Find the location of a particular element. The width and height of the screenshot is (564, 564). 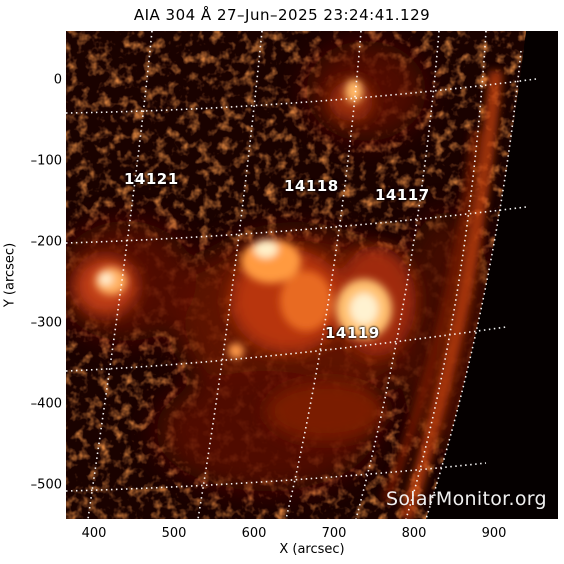

region-label-14121: 14121 is located at coordinates (151, 179).